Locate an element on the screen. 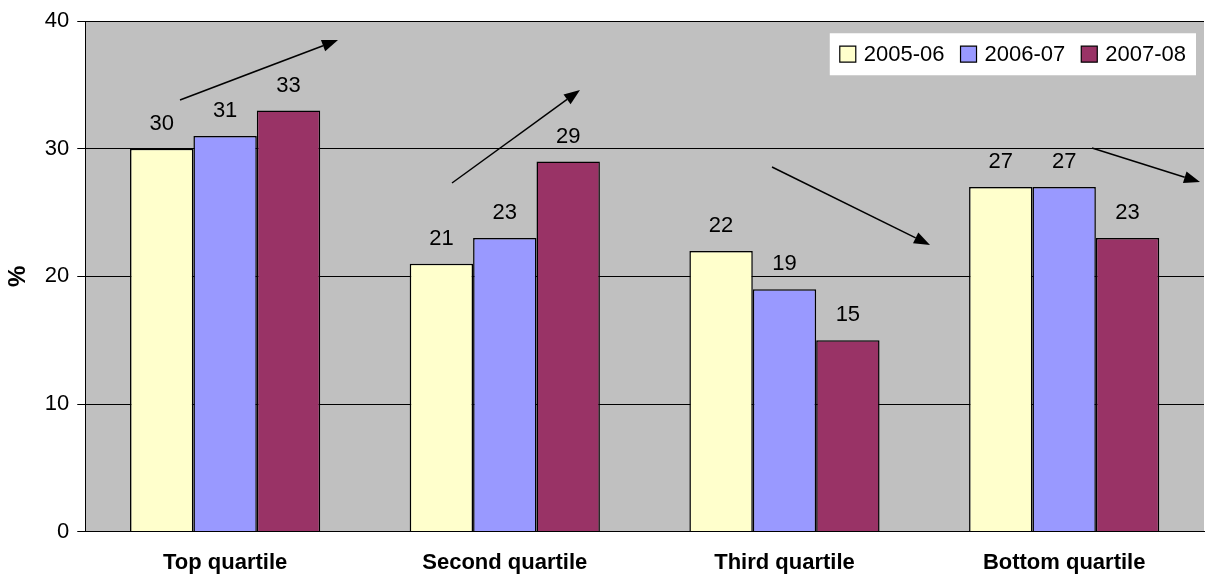 The width and height of the screenshot is (1212, 586). data-label: 15 is located at coordinates (848, 314).